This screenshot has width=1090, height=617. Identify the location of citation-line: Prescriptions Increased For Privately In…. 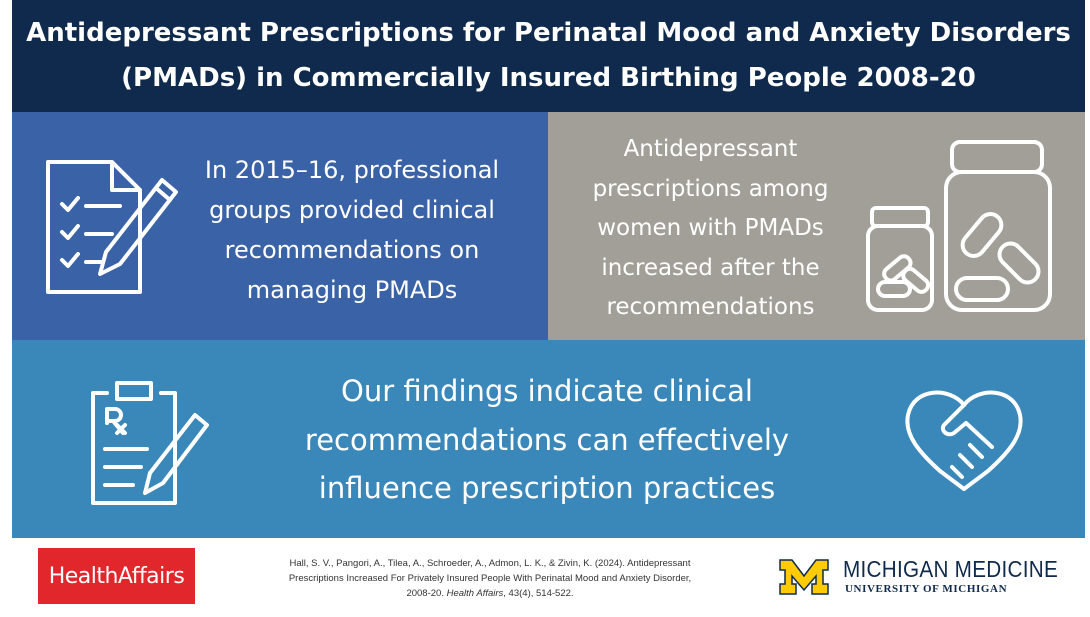
(490, 578).